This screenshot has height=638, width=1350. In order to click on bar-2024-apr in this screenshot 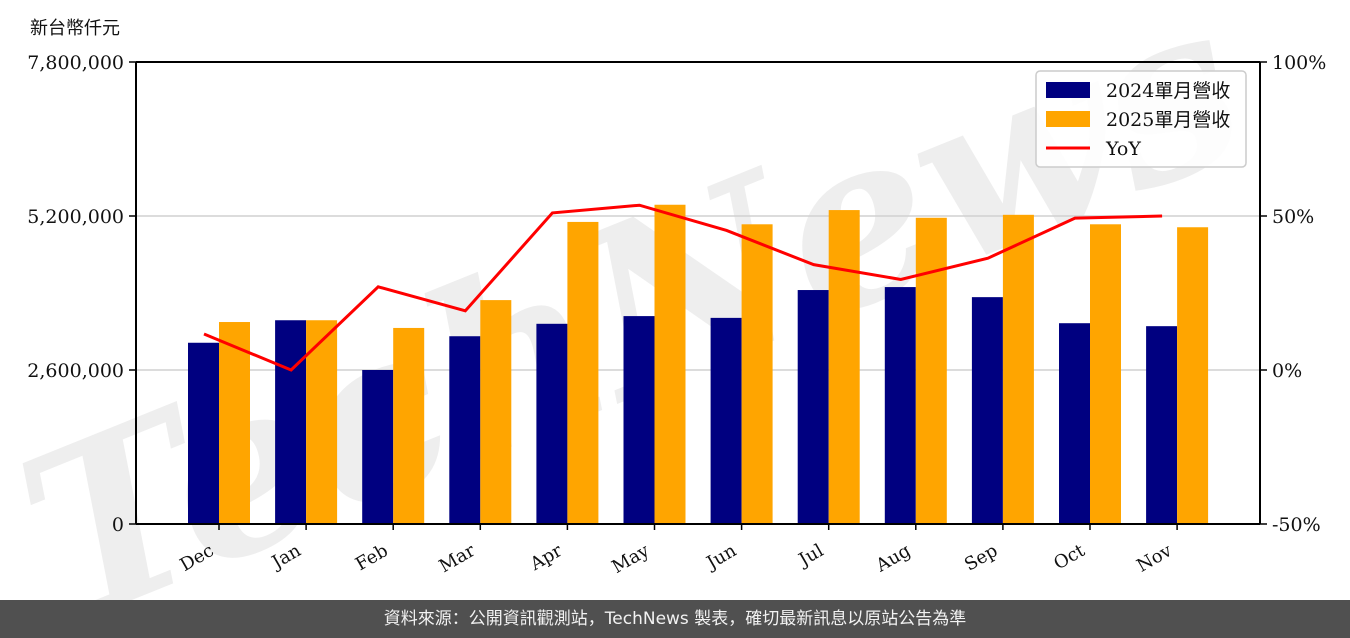, I will do `click(552, 423)`.